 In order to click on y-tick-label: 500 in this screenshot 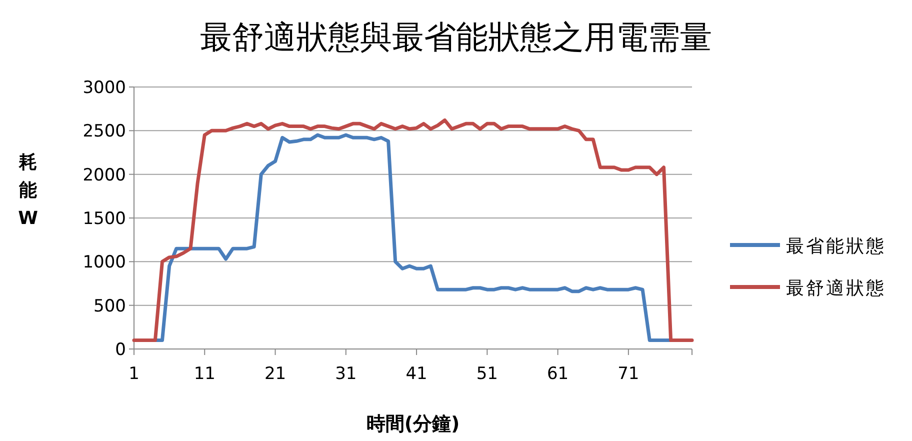, I will do `click(110, 306)`.